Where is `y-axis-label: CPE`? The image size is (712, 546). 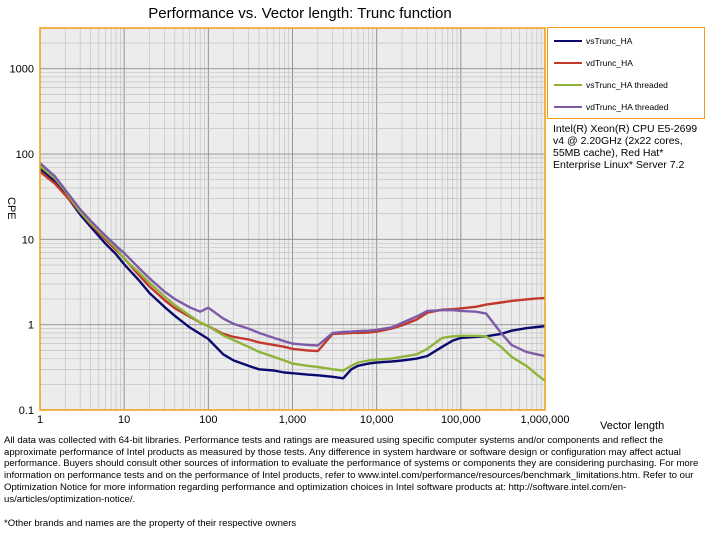
y-axis-label: CPE is located at coordinates (11, 208).